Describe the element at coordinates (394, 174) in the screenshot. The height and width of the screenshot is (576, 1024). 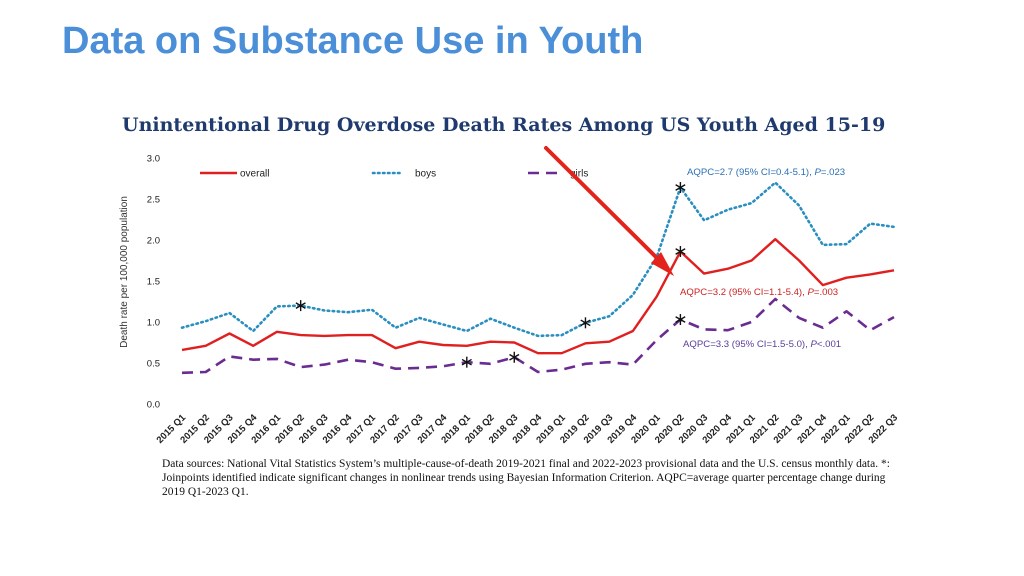
I see `legend: overall boys girls` at that location.